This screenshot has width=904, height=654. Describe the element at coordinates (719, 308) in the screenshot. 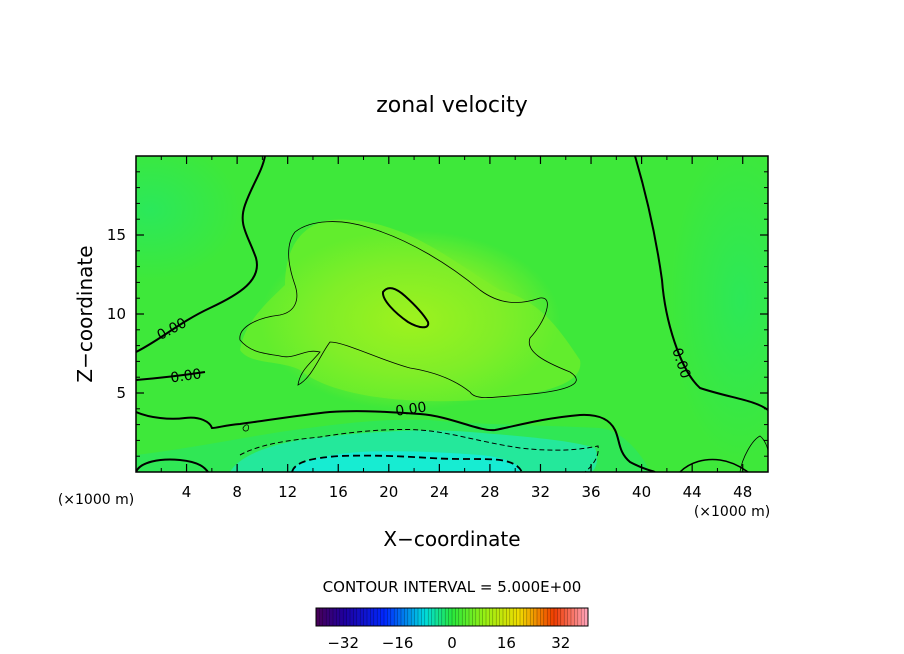

I see `field-right-zone` at that location.